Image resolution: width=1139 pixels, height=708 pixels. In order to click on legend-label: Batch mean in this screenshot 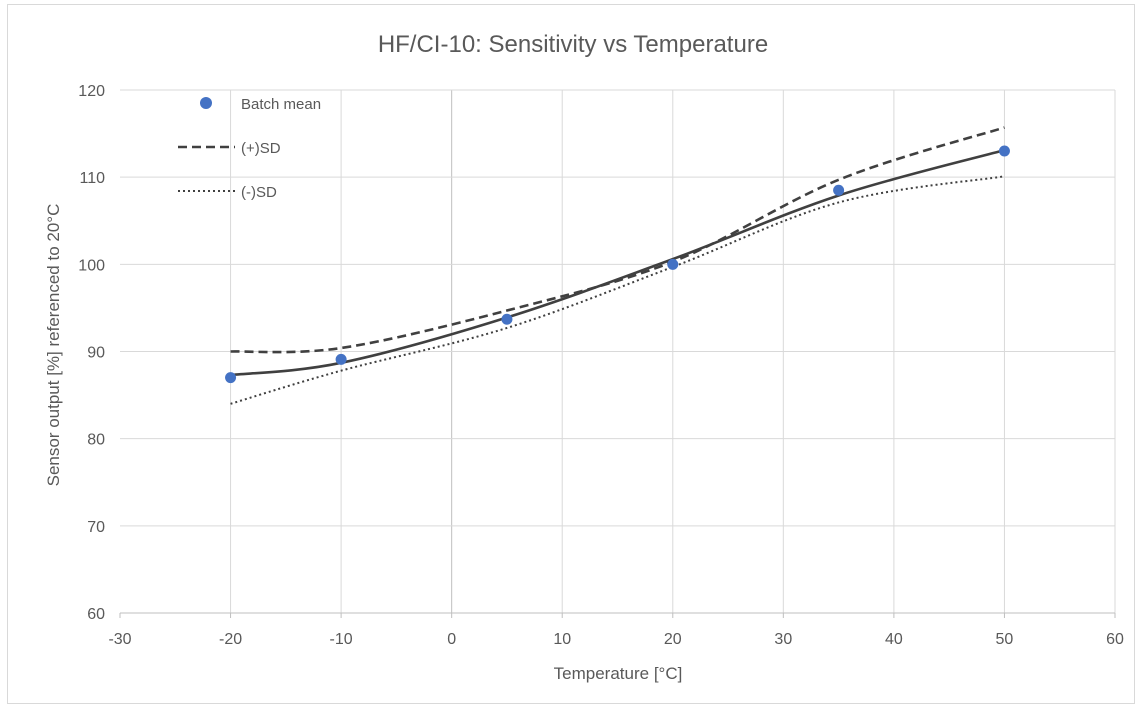, I will do `click(281, 104)`.